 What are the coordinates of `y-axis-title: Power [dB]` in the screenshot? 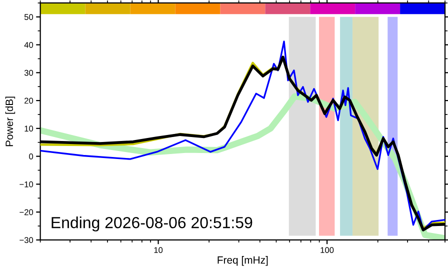 It's located at (10, 121).